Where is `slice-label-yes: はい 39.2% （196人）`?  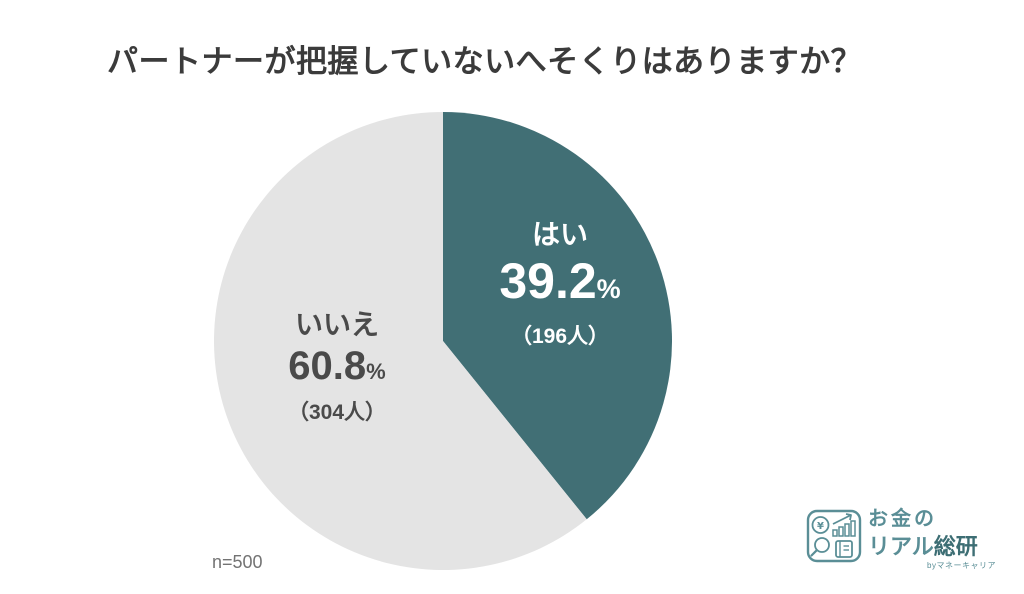 slice-label-yes: はい 39.2% （196人） is located at coordinates (560, 284).